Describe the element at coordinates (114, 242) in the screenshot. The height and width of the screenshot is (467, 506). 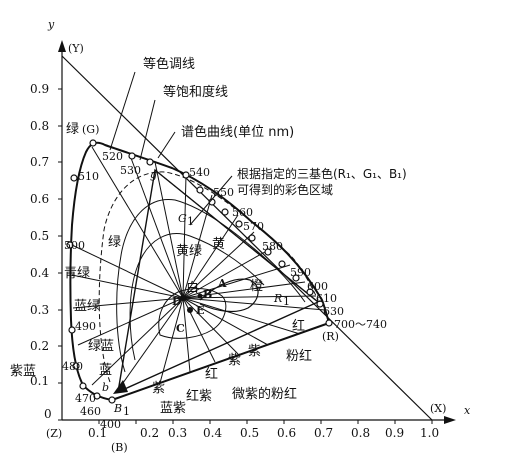
I see `region-green: 绿` at that location.